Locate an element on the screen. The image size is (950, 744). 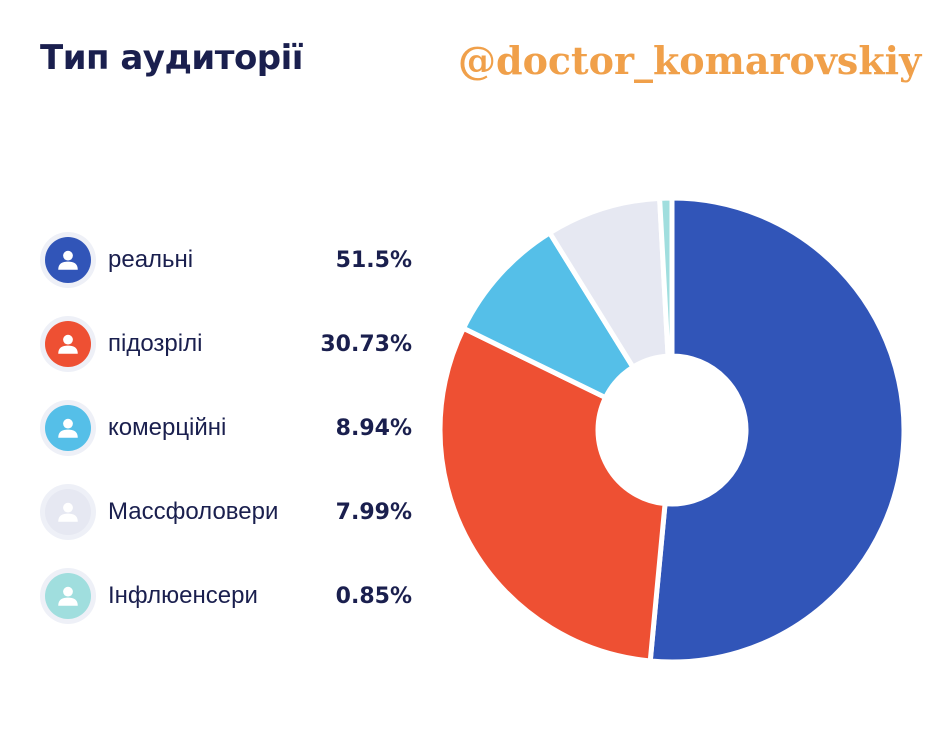
legend-label: Массфоловери is located at coordinates (193, 511).